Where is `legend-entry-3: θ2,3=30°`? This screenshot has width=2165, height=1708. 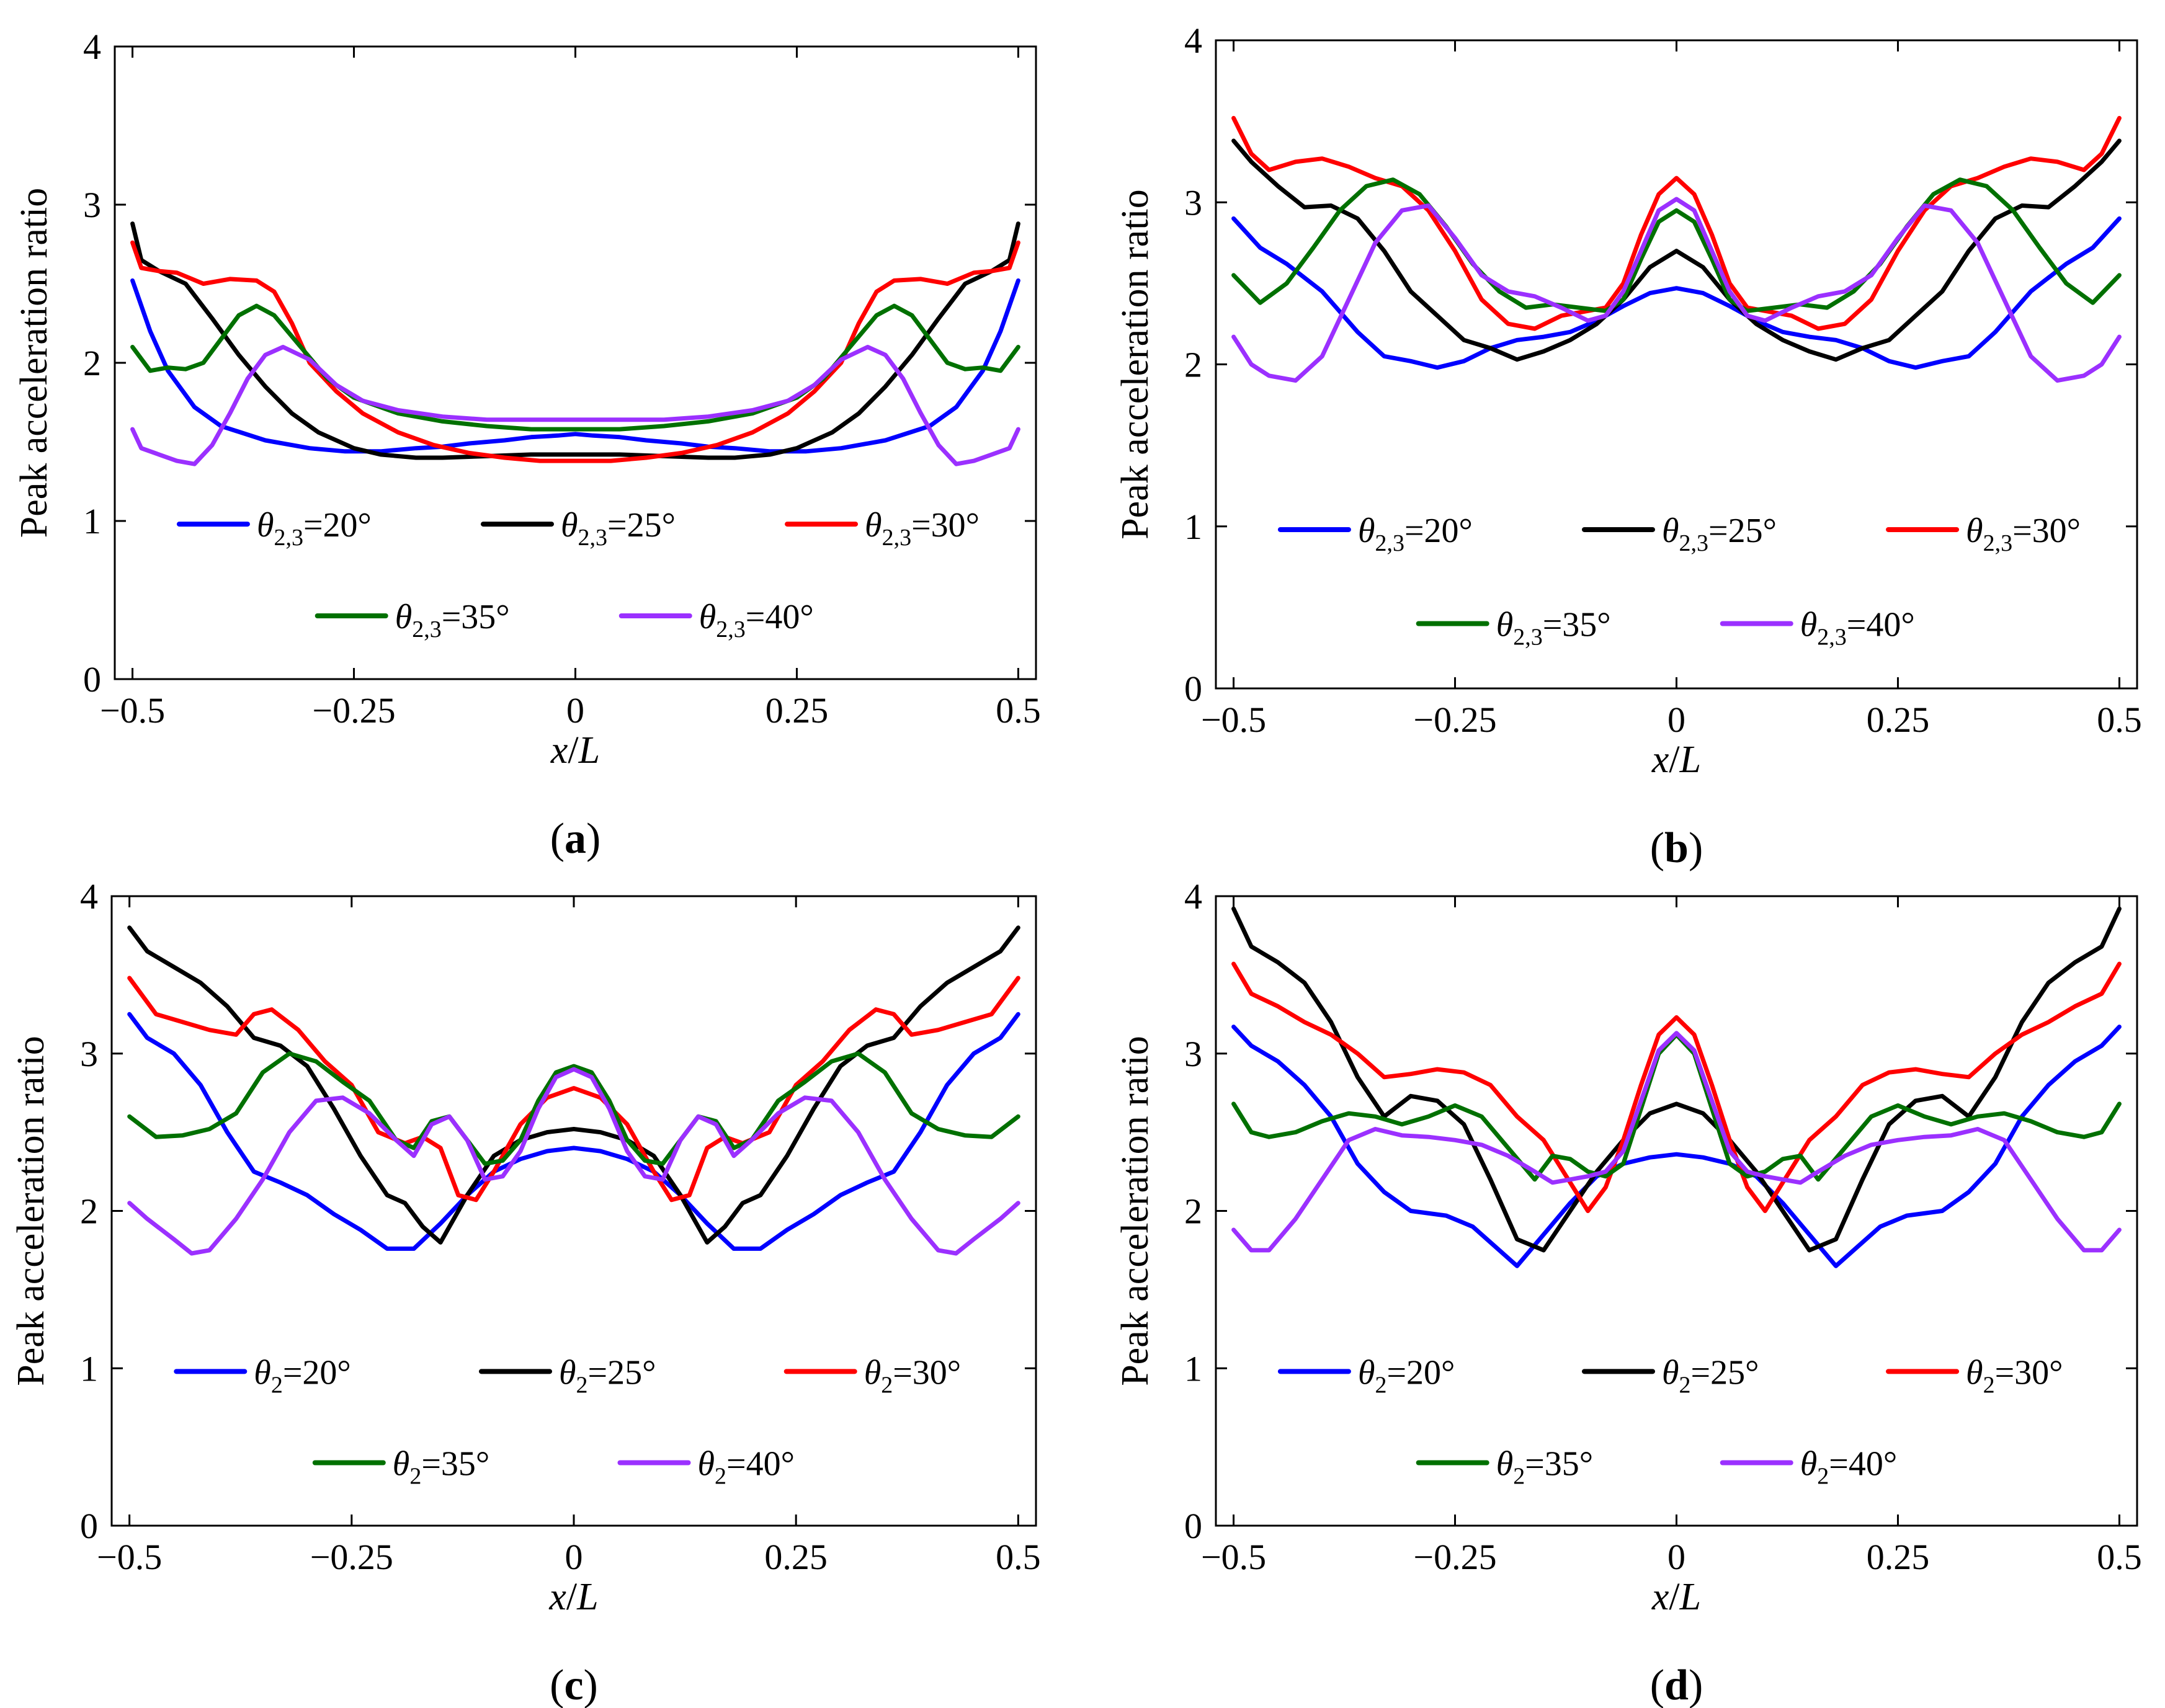
legend-entry-3: θ2,3=30° is located at coordinates (882, 528).